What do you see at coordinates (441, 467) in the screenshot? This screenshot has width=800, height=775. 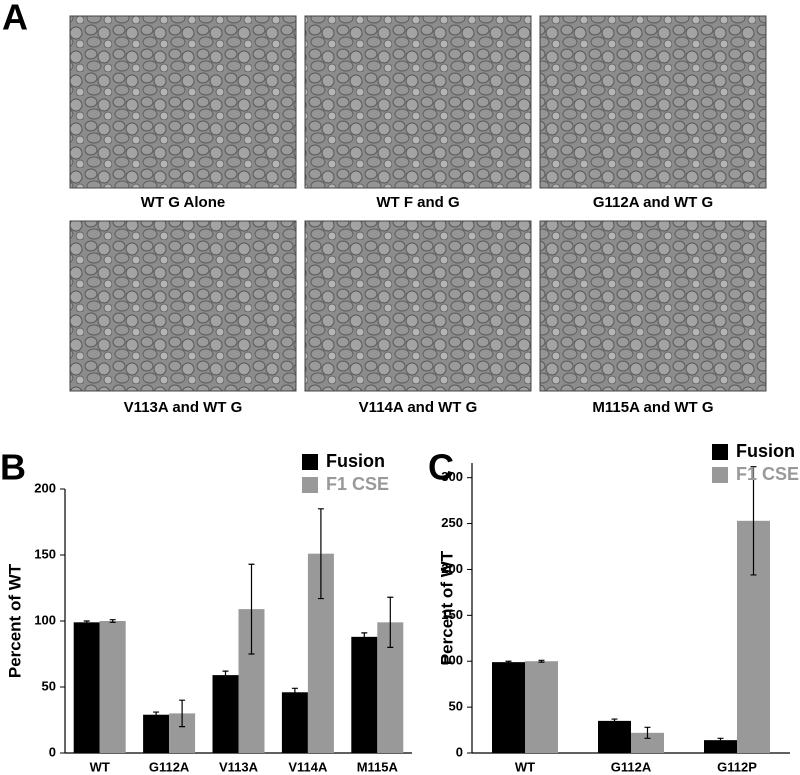 I see `panel-label: C` at bounding box center [441, 467].